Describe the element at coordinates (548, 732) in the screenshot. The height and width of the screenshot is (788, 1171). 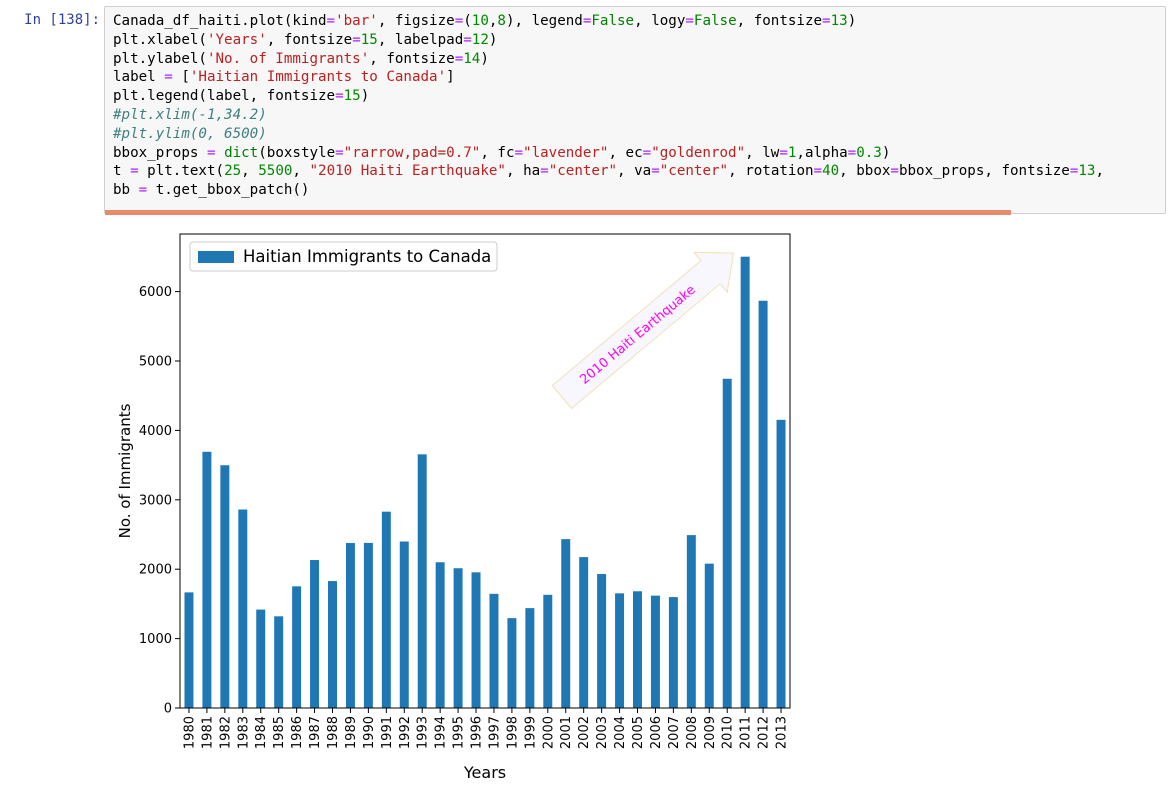
I see `x-tick-label: 2000` at that location.